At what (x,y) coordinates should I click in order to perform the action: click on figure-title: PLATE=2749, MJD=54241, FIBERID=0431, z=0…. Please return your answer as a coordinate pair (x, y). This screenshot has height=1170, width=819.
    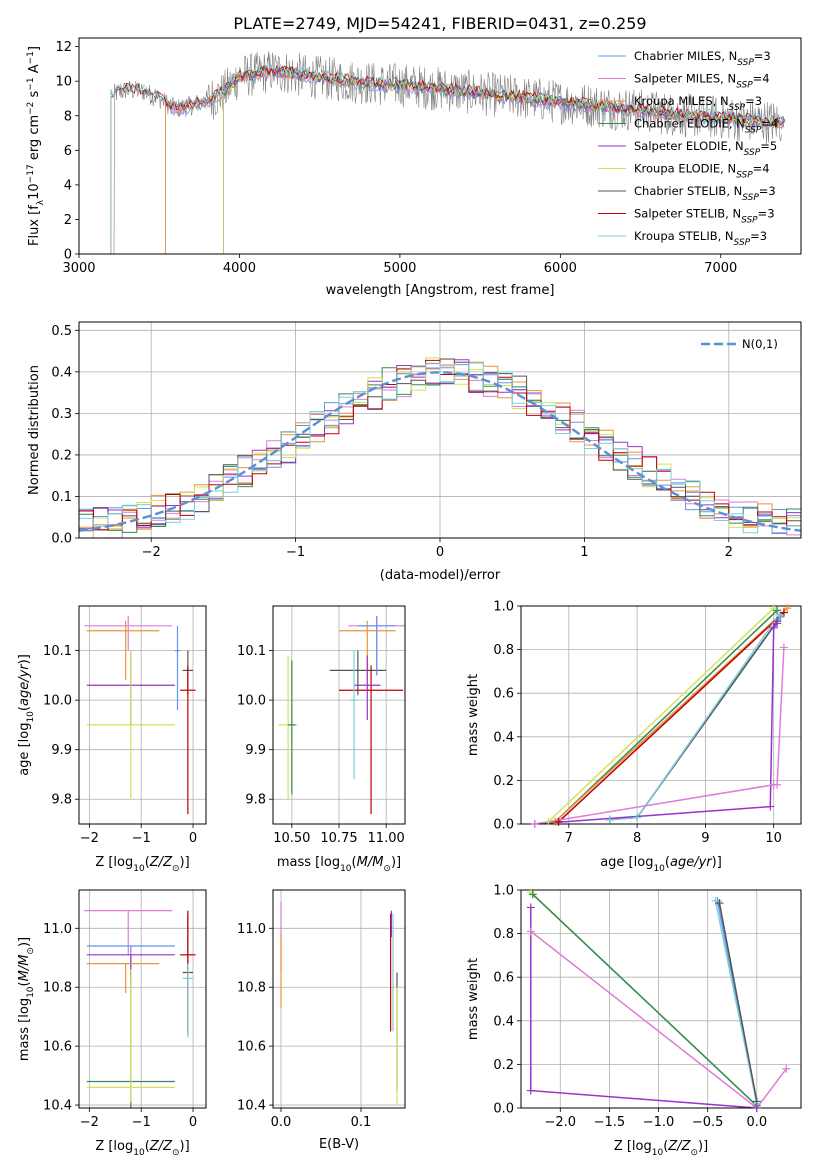
    Looking at the image, I should click on (439, 23).